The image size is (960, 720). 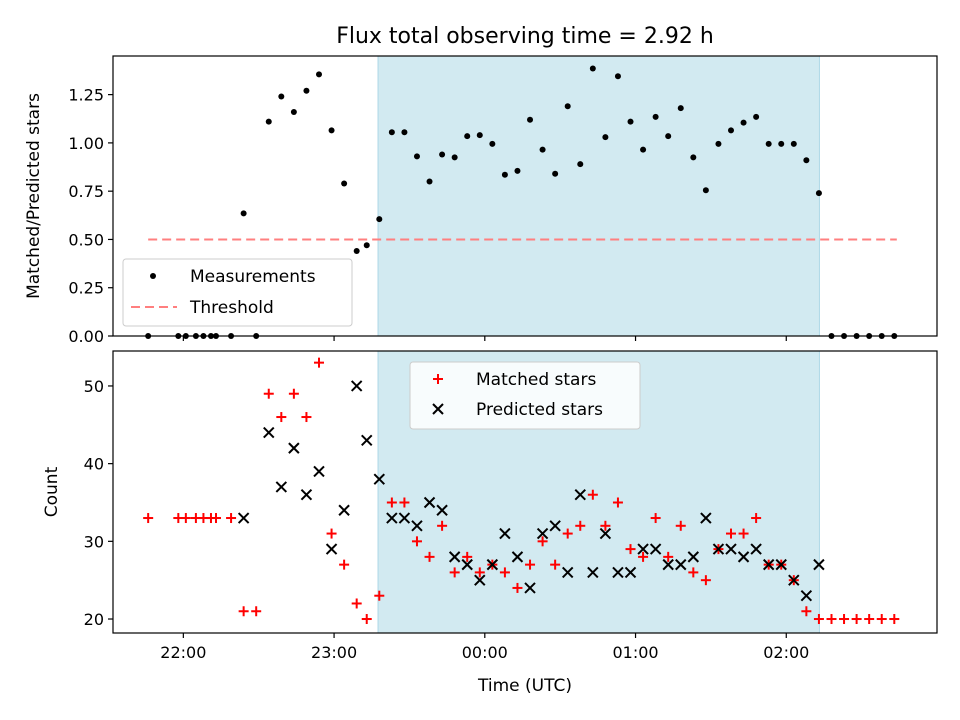 I want to click on legend-matched-label: Matched stars, so click(x=536, y=380).